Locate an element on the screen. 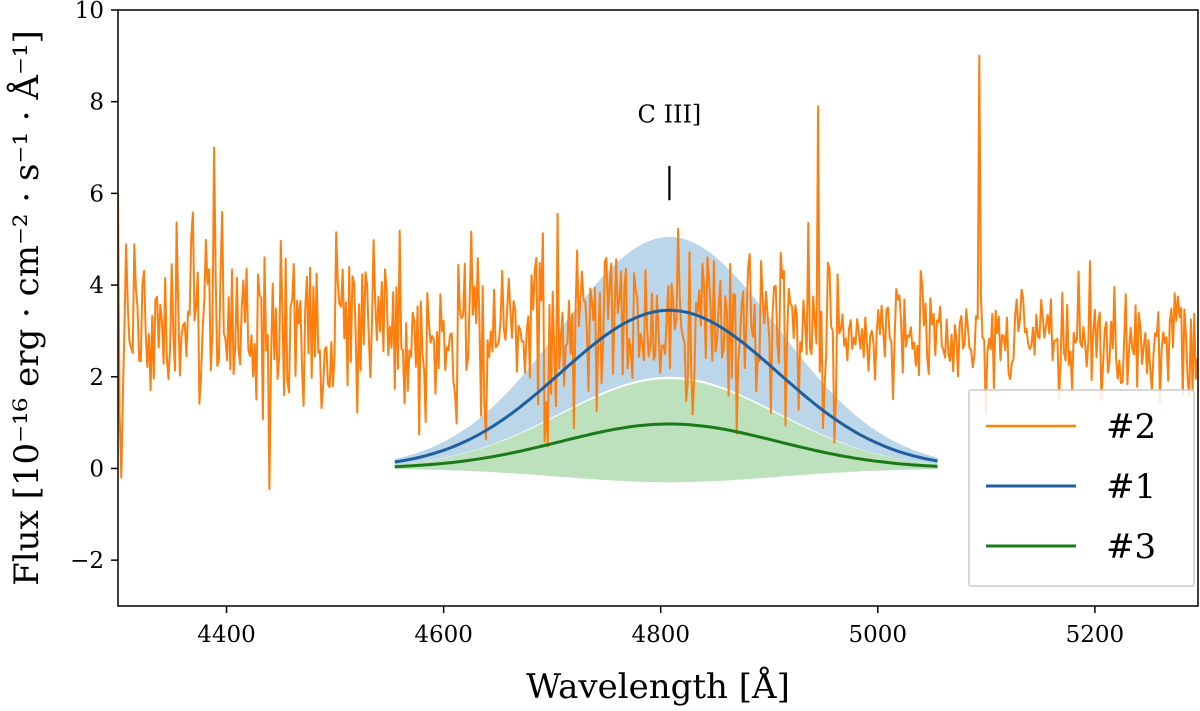 Image resolution: width=1200 pixels, height=711 pixels. x-axis-title: Wavelength [Å] is located at coordinates (658, 686).